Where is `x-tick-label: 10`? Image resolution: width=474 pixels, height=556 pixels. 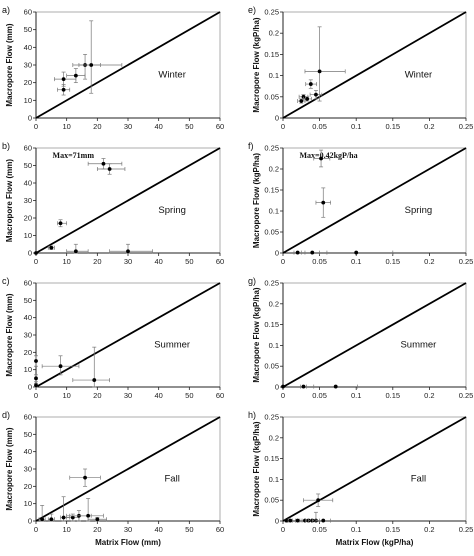 x-tick-label: 10 is located at coordinates (66, 261).